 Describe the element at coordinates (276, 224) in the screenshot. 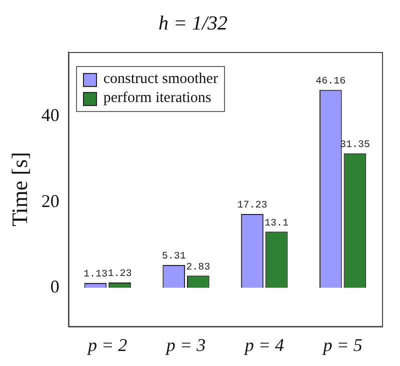

I see `data-label: 13.1` at that location.